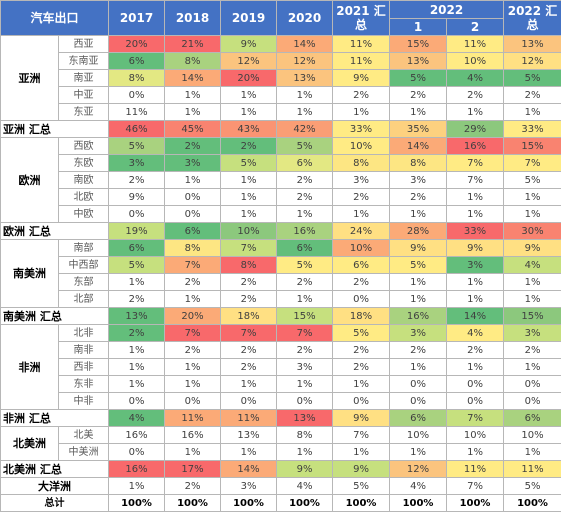 The height and width of the screenshot is (521, 561). Describe the element at coordinates (137, 231) in the screenshot. I see `value-cell: 19%` at that location.